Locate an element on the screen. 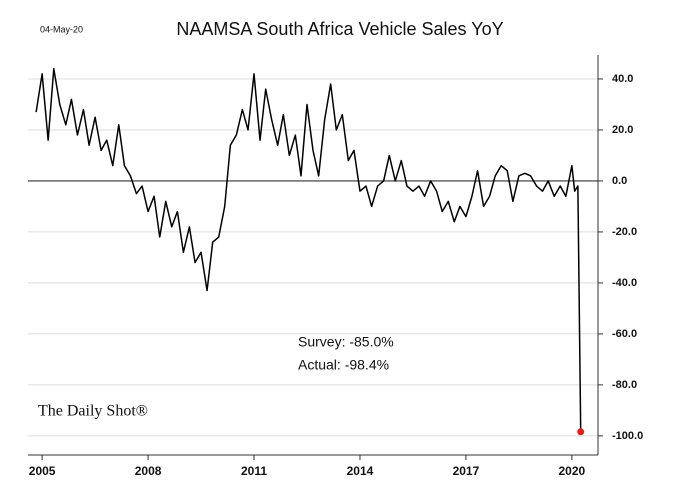  last-point is located at coordinates (581, 432).